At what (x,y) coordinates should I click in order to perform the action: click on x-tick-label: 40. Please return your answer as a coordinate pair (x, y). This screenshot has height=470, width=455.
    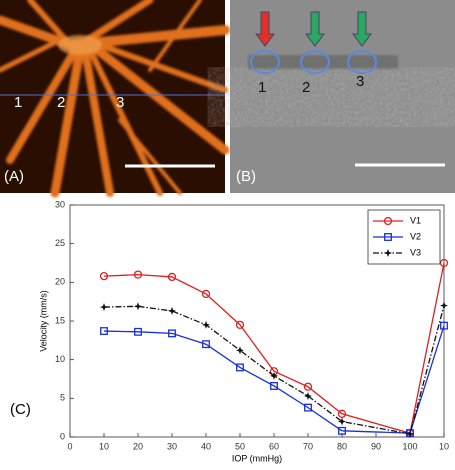
    Looking at the image, I should click on (206, 446).